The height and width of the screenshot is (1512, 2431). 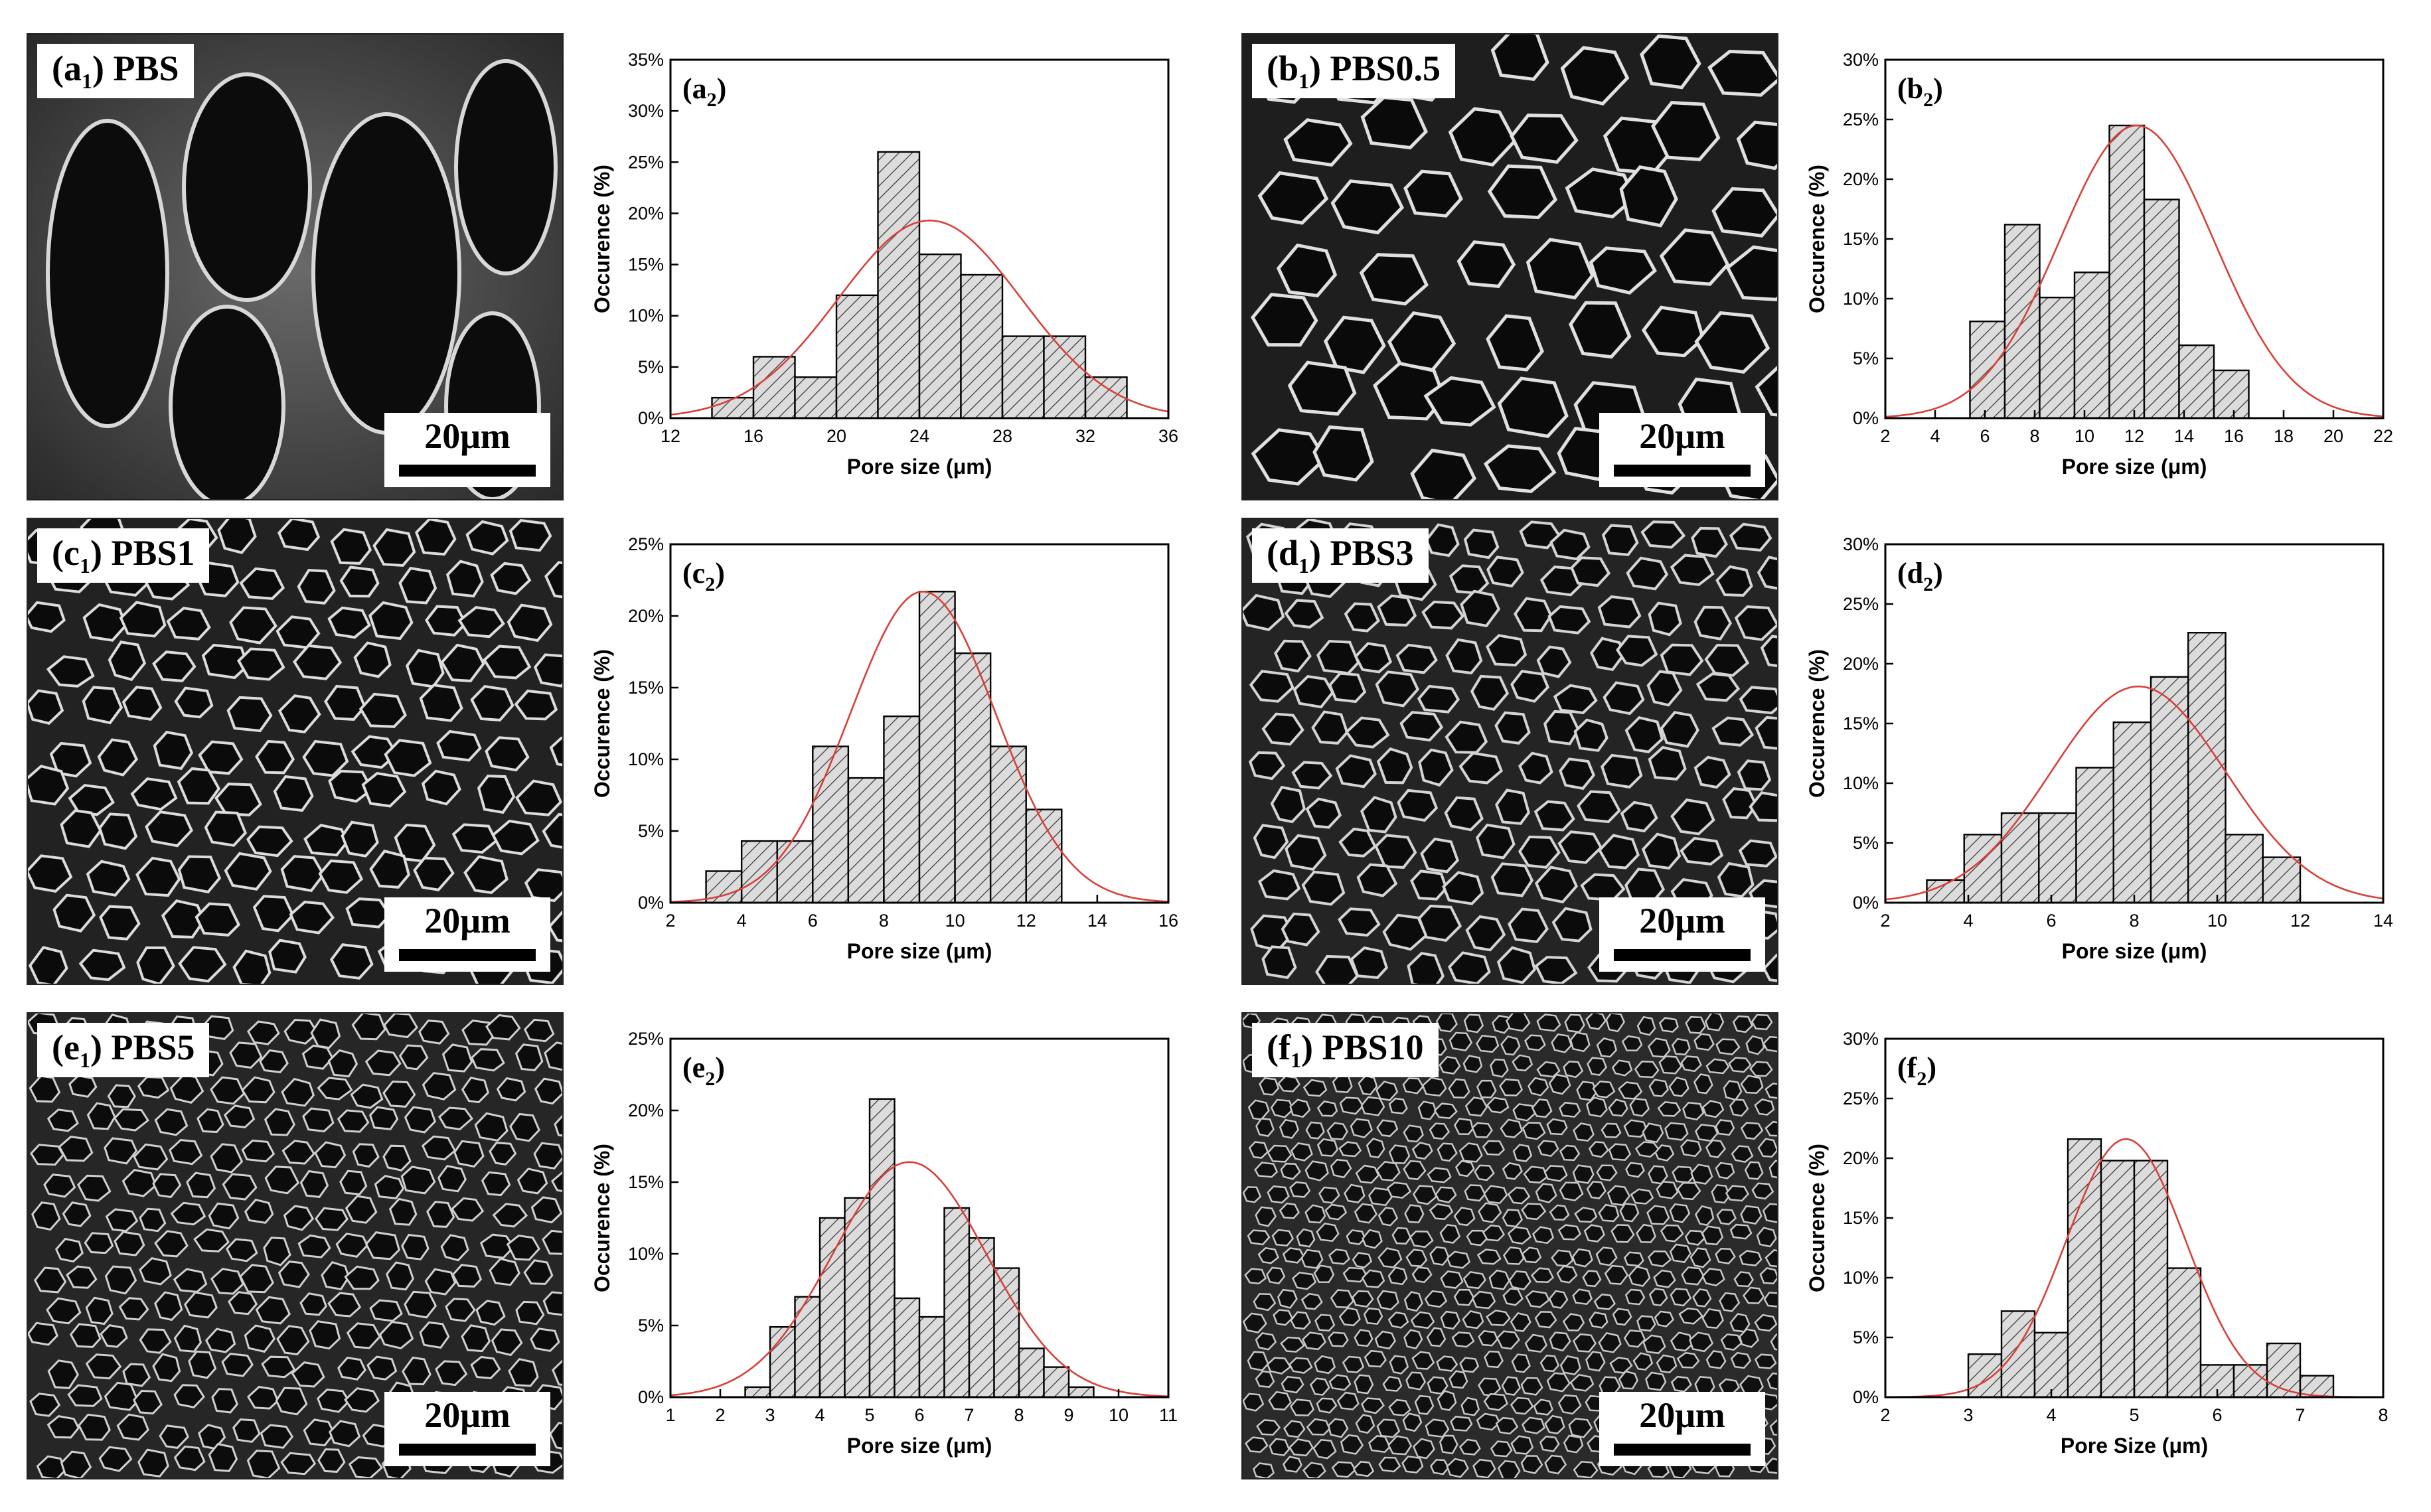 What do you see at coordinates (1861, 179) in the screenshot?
I see `y-tick-label: 20%` at bounding box center [1861, 179].